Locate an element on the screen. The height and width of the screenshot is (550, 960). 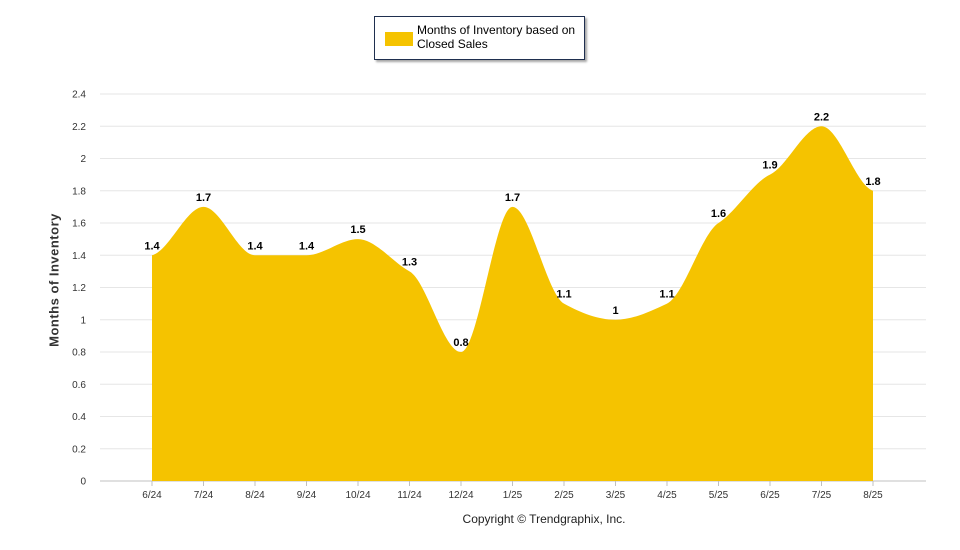
y-tick-label: 2 is located at coordinates (83, 159).